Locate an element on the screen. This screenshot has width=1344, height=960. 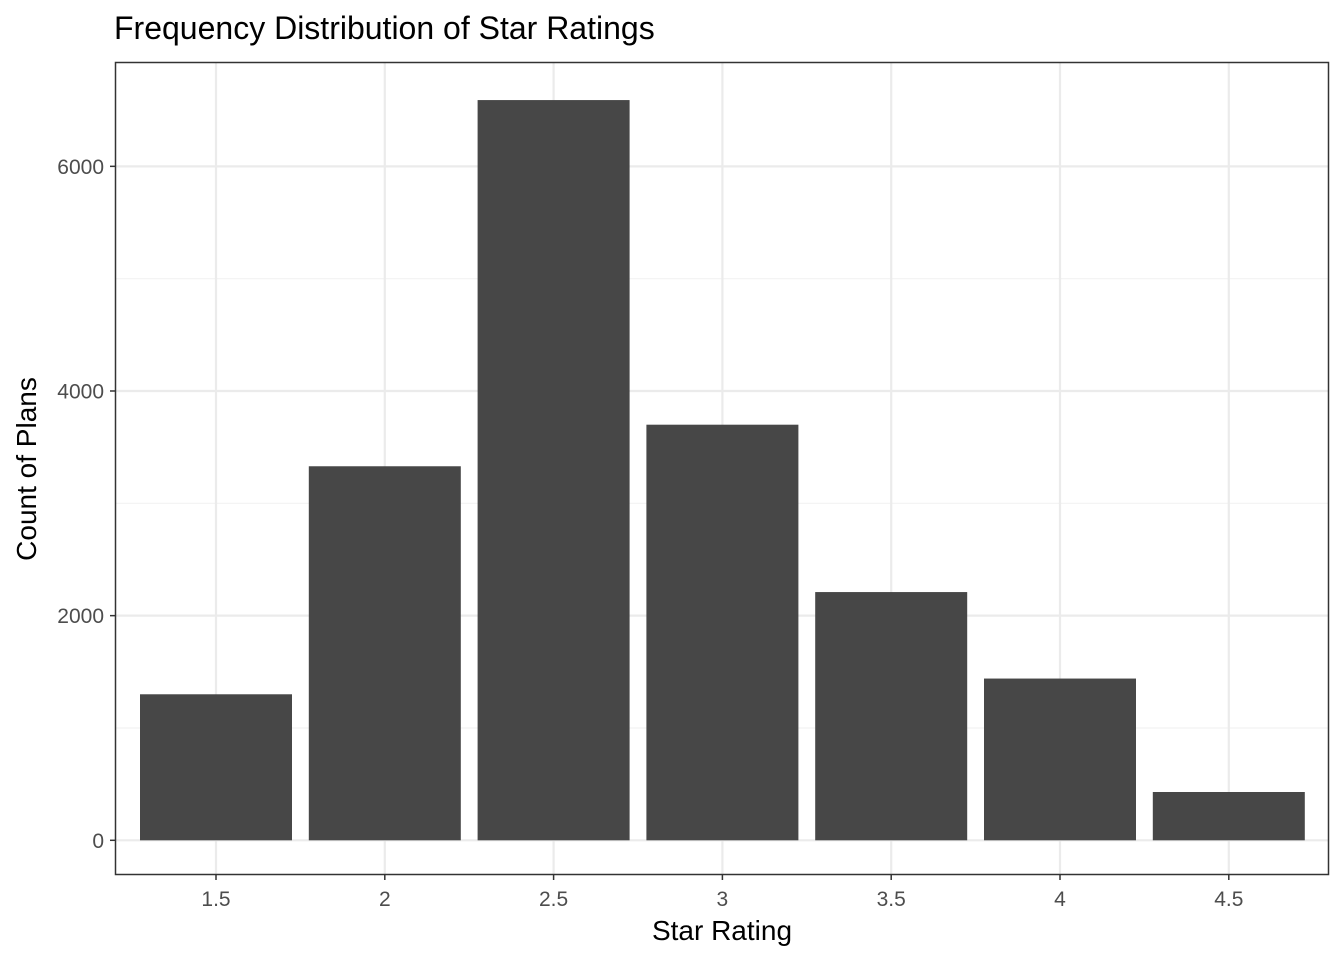
y-tick-label: 2000 is located at coordinates (80, 616).